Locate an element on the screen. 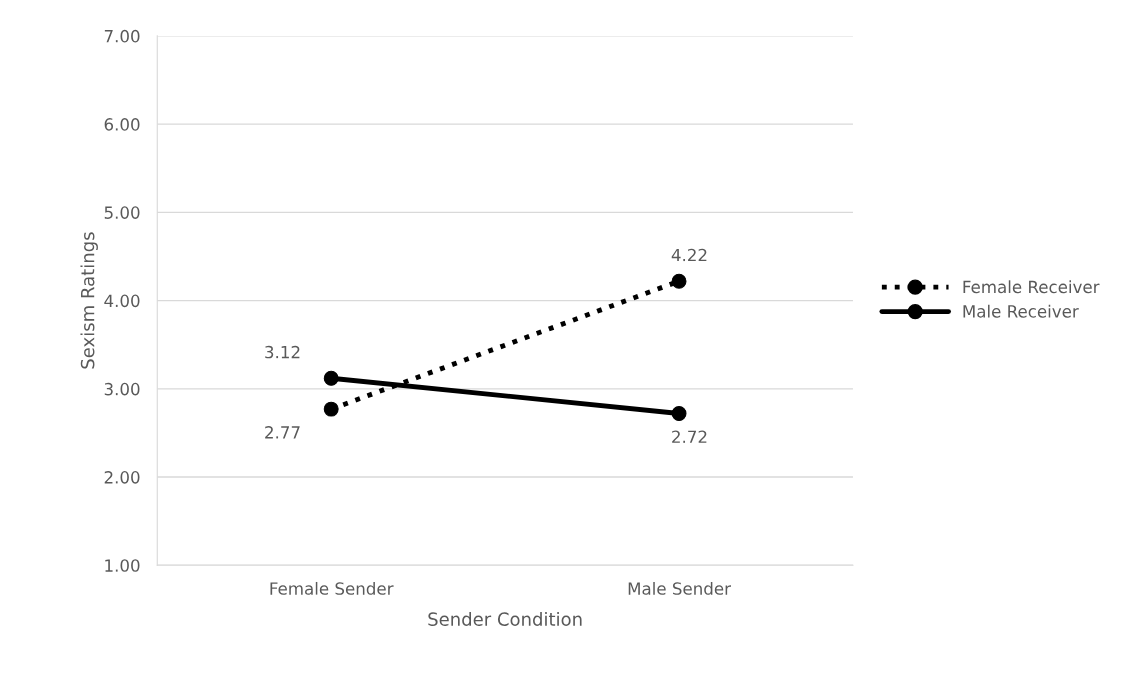 The width and height of the screenshot is (1148, 677). data-label: 4.22 is located at coordinates (689, 255).